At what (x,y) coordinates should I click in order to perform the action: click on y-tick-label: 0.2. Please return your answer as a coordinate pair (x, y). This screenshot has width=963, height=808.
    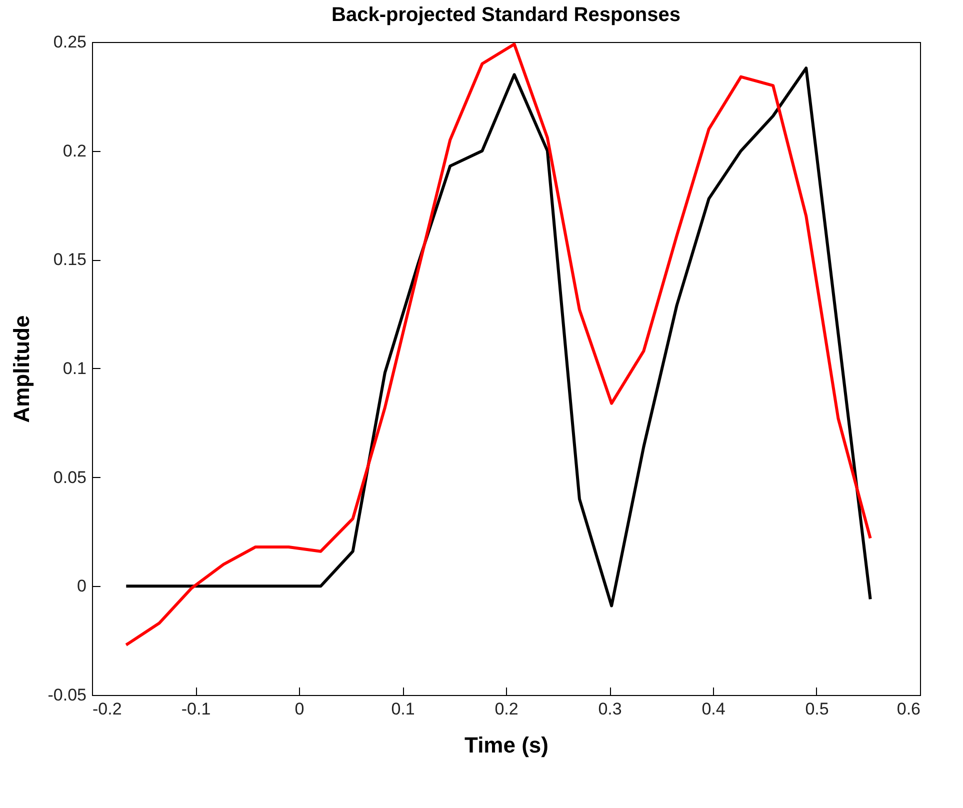
    Looking at the image, I should click on (74, 150).